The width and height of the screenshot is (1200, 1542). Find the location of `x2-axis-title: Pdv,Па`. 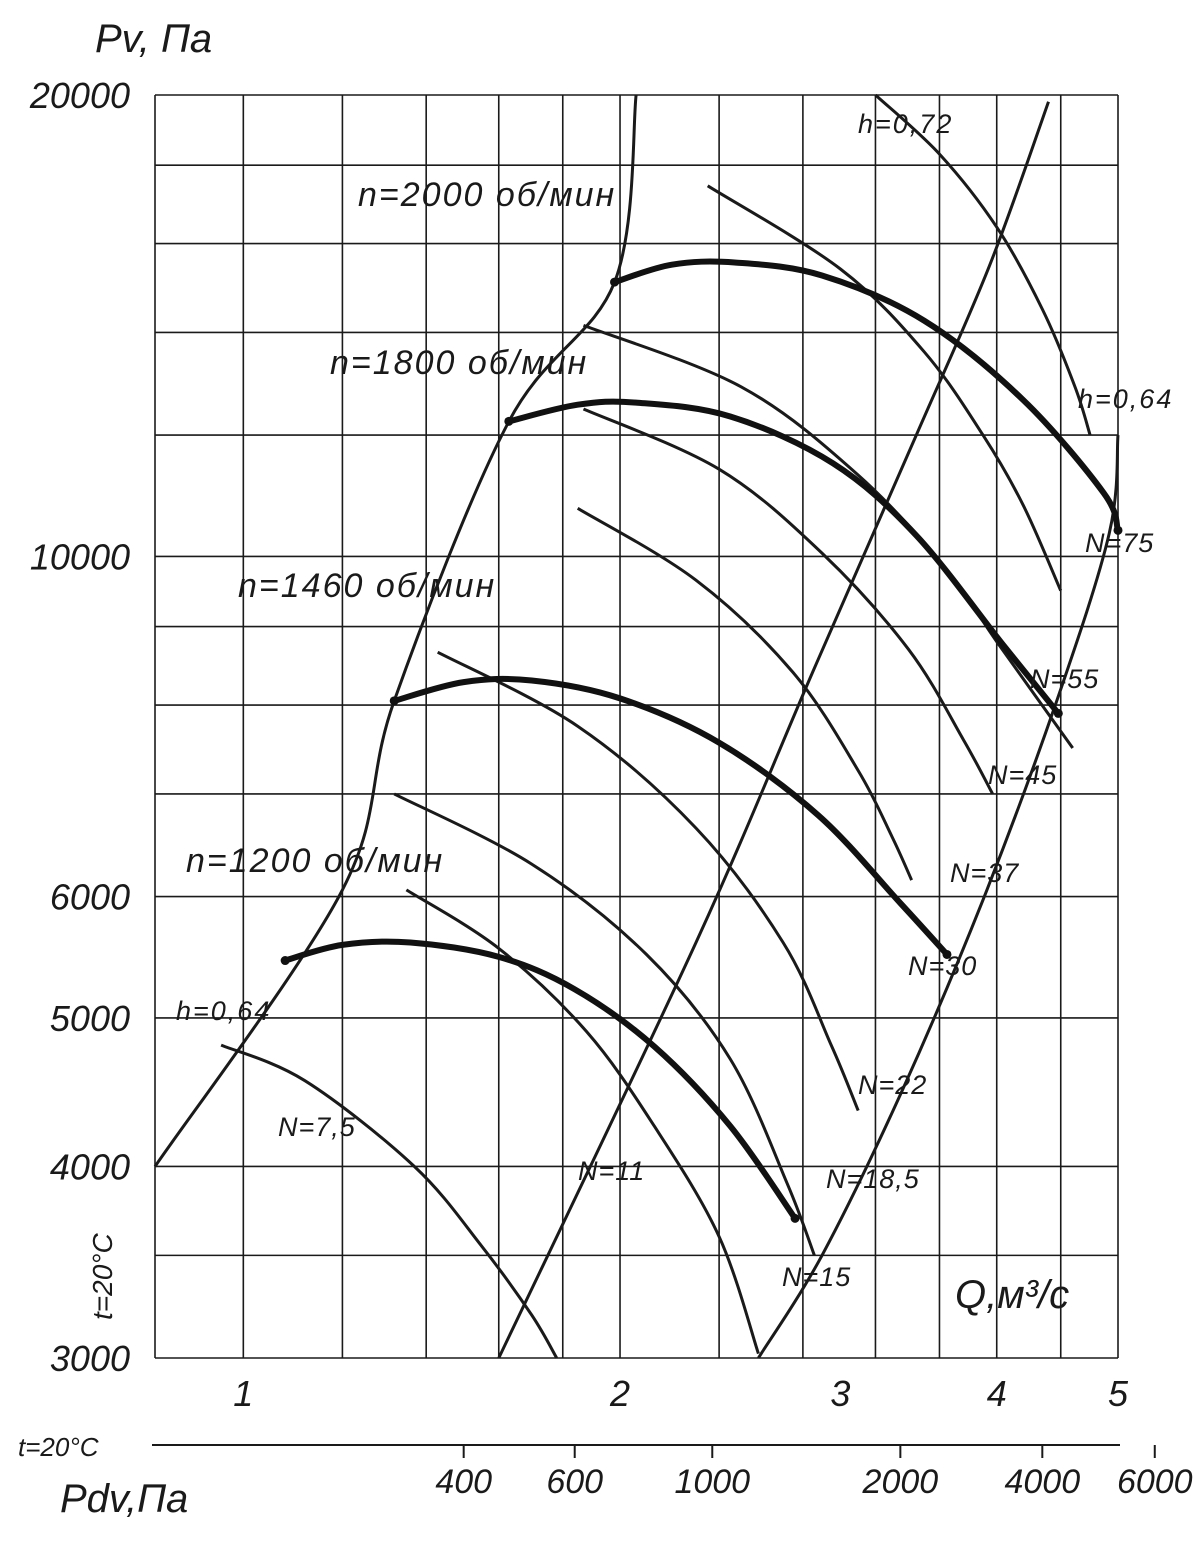

x2-axis-title: Pdv,Па is located at coordinates (124, 1499).